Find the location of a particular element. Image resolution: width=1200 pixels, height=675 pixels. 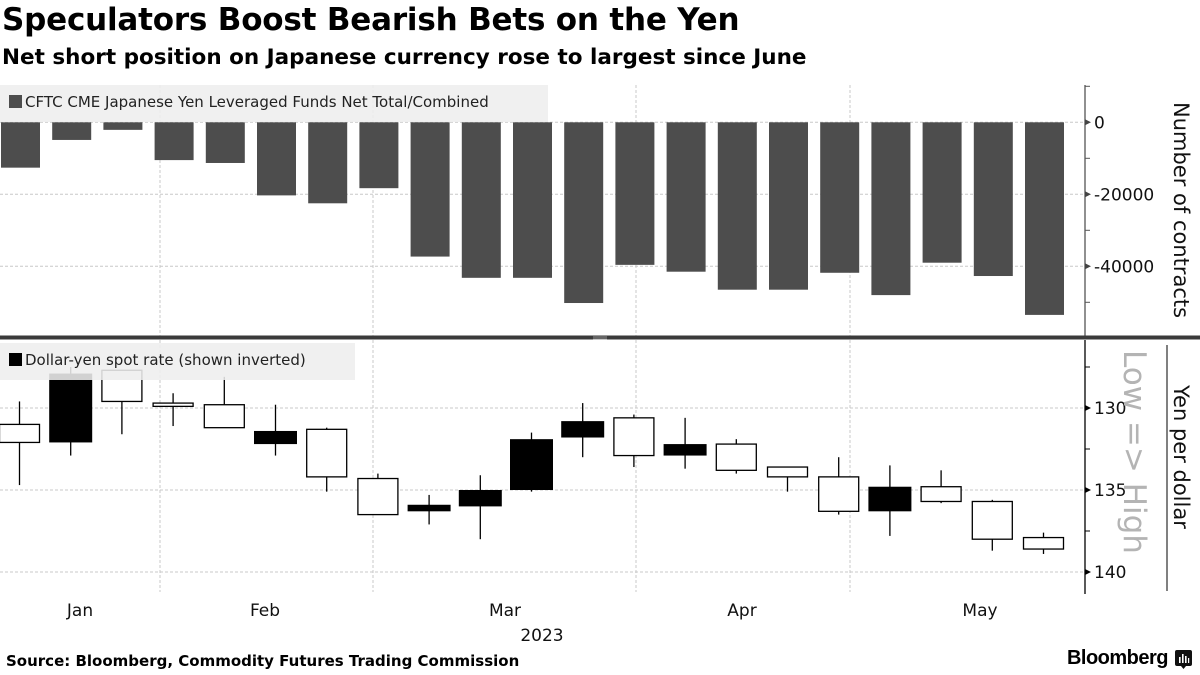

bar-legend-swatch is located at coordinates (15, 101).